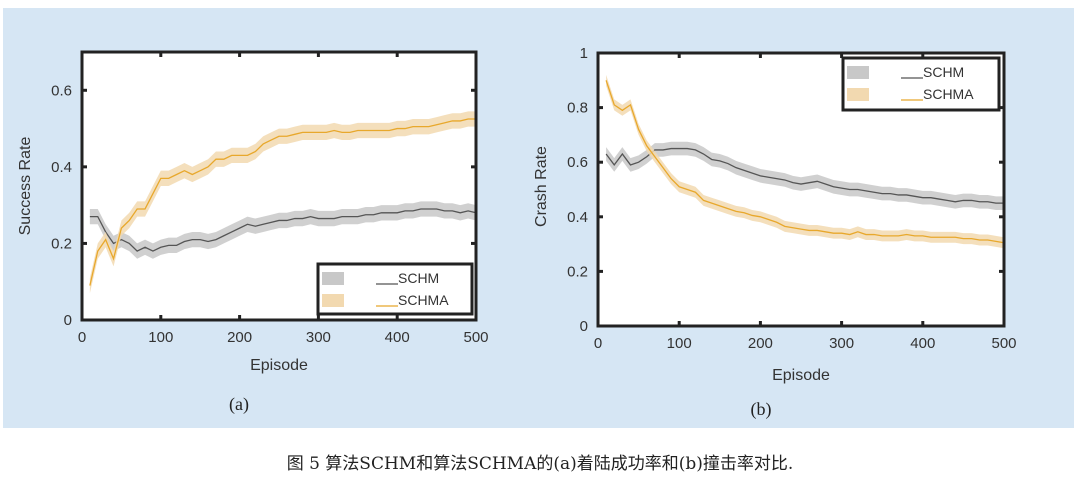 The image size is (1080, 488). I want to click on figure-caption: 图 5 算法SCHM和算法SCHMA的(a)着陆成功率和(b)撞击率对比., so click(540, 464).